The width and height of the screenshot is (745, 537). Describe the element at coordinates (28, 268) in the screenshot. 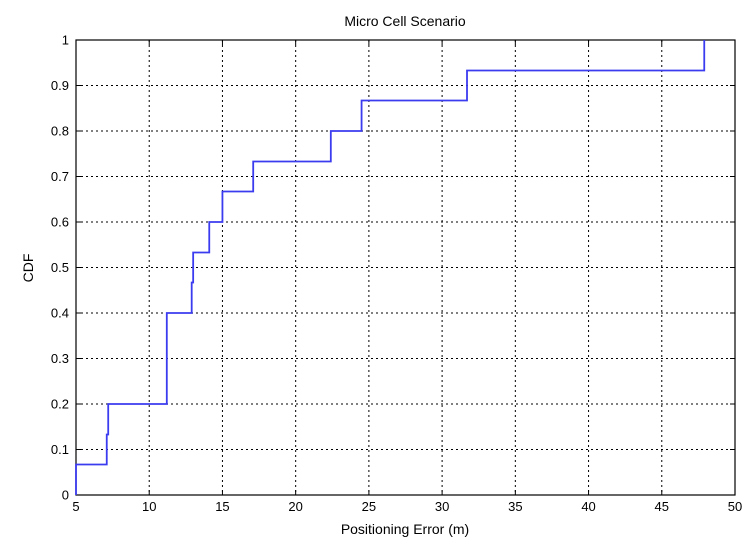

I see `y-axis-label: CDF` at that location.